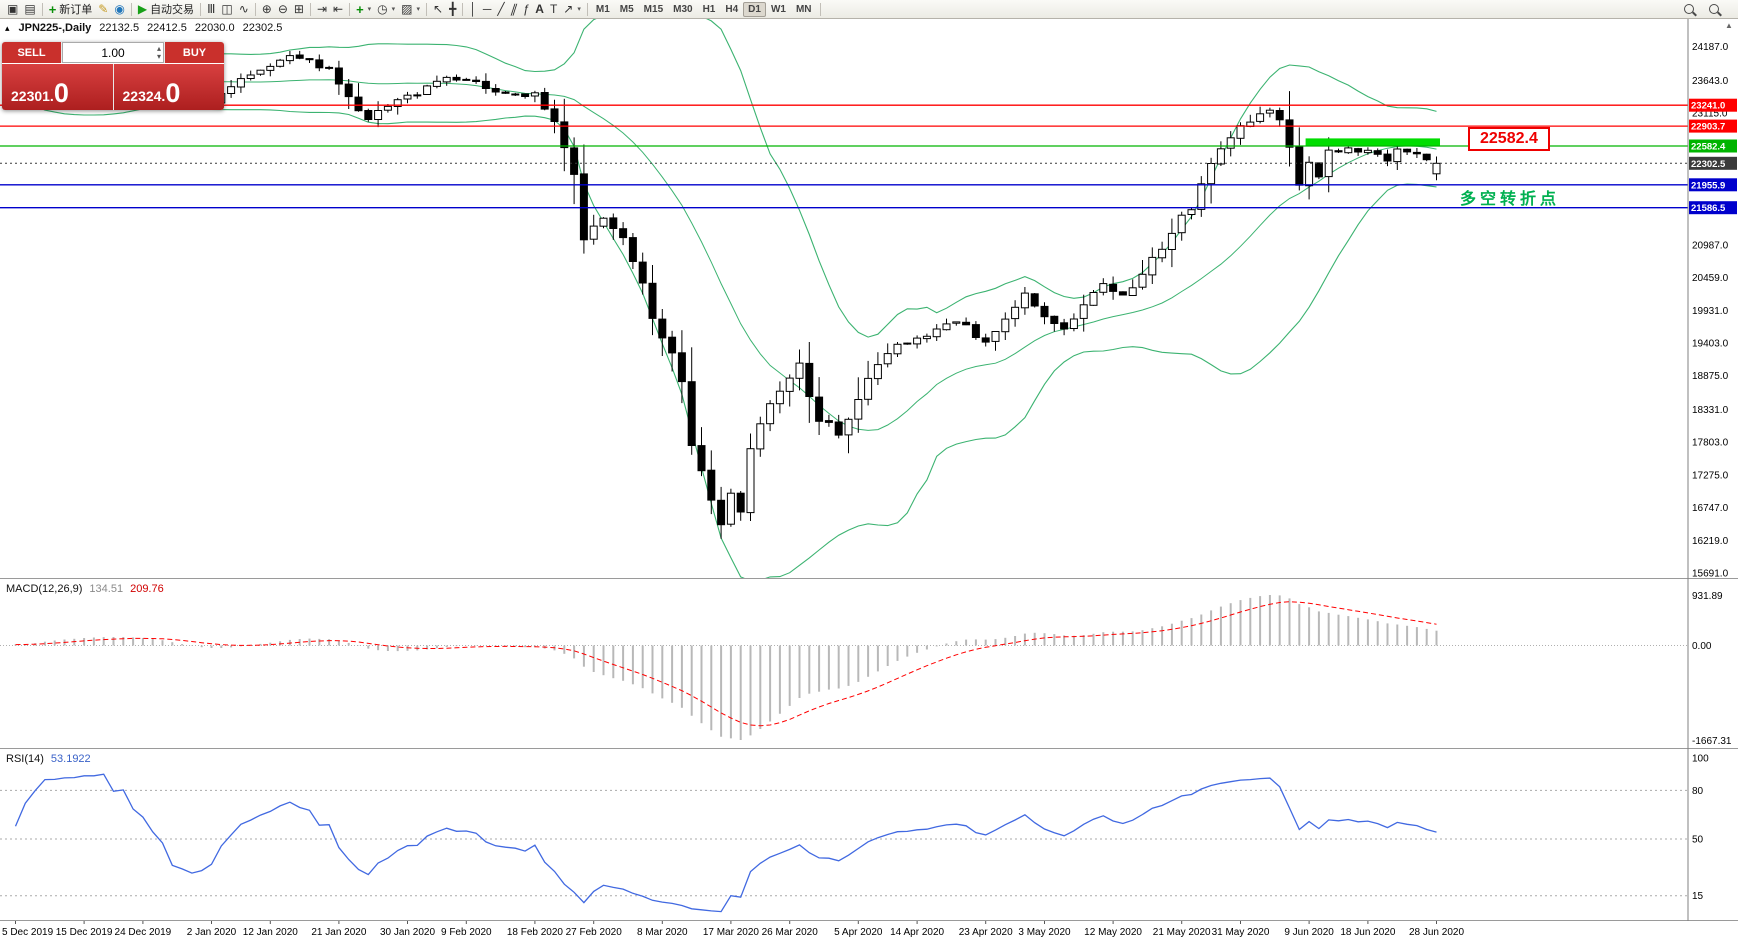  What do you see at coordinates (1700, 828) in the screenshot?
I see `rsi-axis: 100 80 50 15` at bounding box center [1700, 828].